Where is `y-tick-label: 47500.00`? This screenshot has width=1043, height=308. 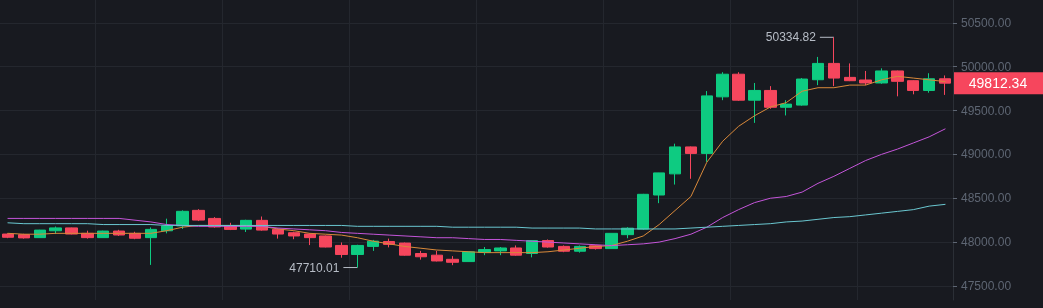
y-tick-label: 47500.00 is located at coordinates (986, 285).